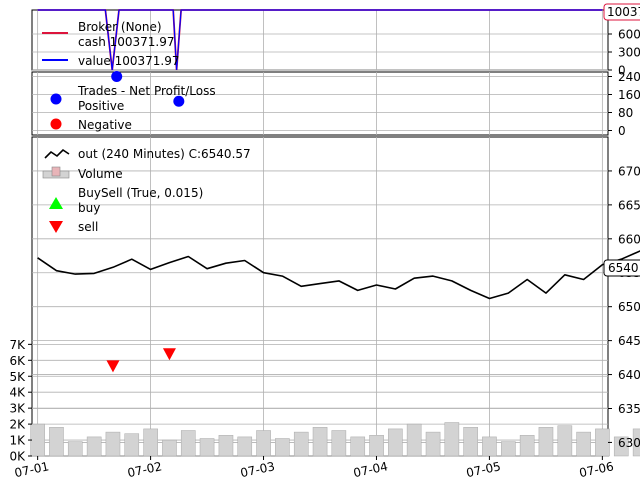 This screenshot has height=480, width=640. Describe the element at coordinates (57, 153) in the screenshot. I see `close-legend-swatch` at that location.